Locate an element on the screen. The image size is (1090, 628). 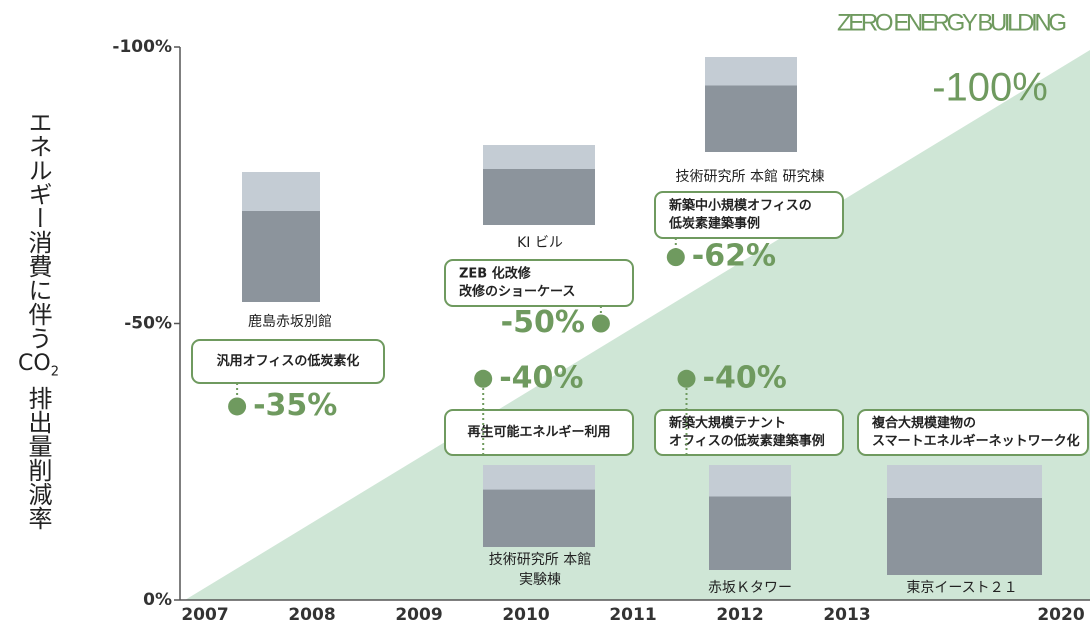
y-tick-label: -100% is located at coordinates (142, 47).